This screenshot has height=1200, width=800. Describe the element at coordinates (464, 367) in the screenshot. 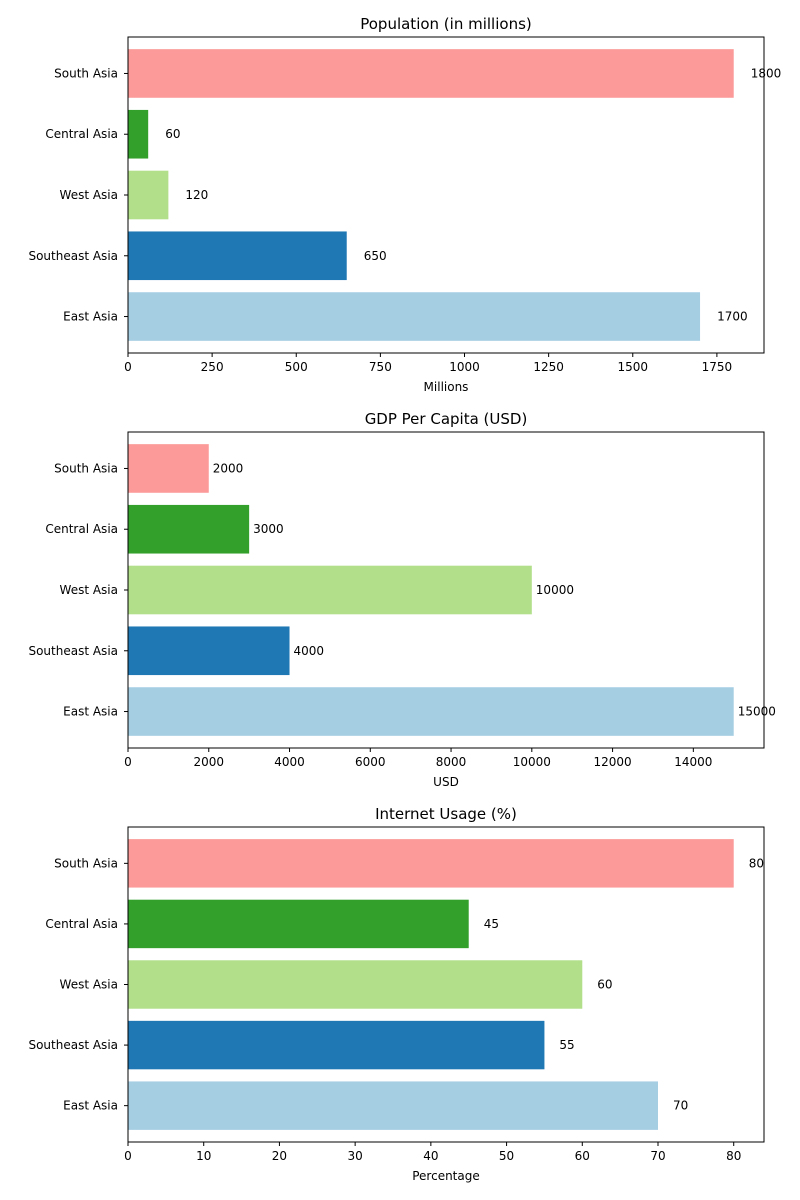

I see `x-tick-label: 1000` at that location.